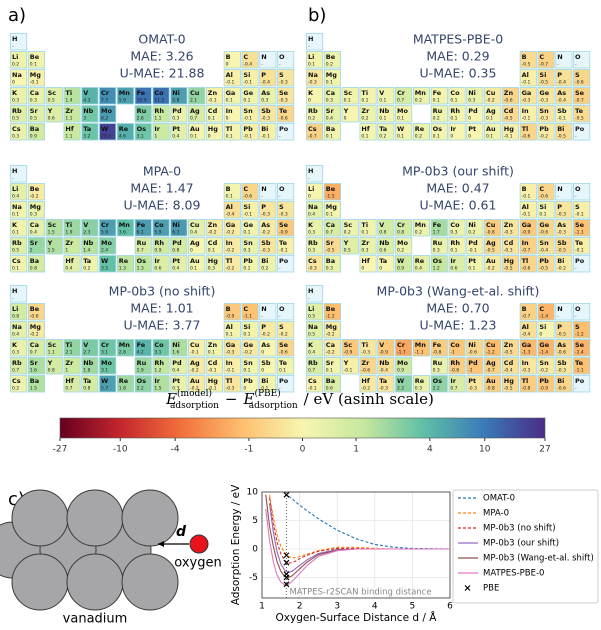 This screenshot has width=601, height=630. What do you see at coordinates (384, 363) in the screenshot?
I see `element-symbol: Nb` at bounding box center [384, 363].